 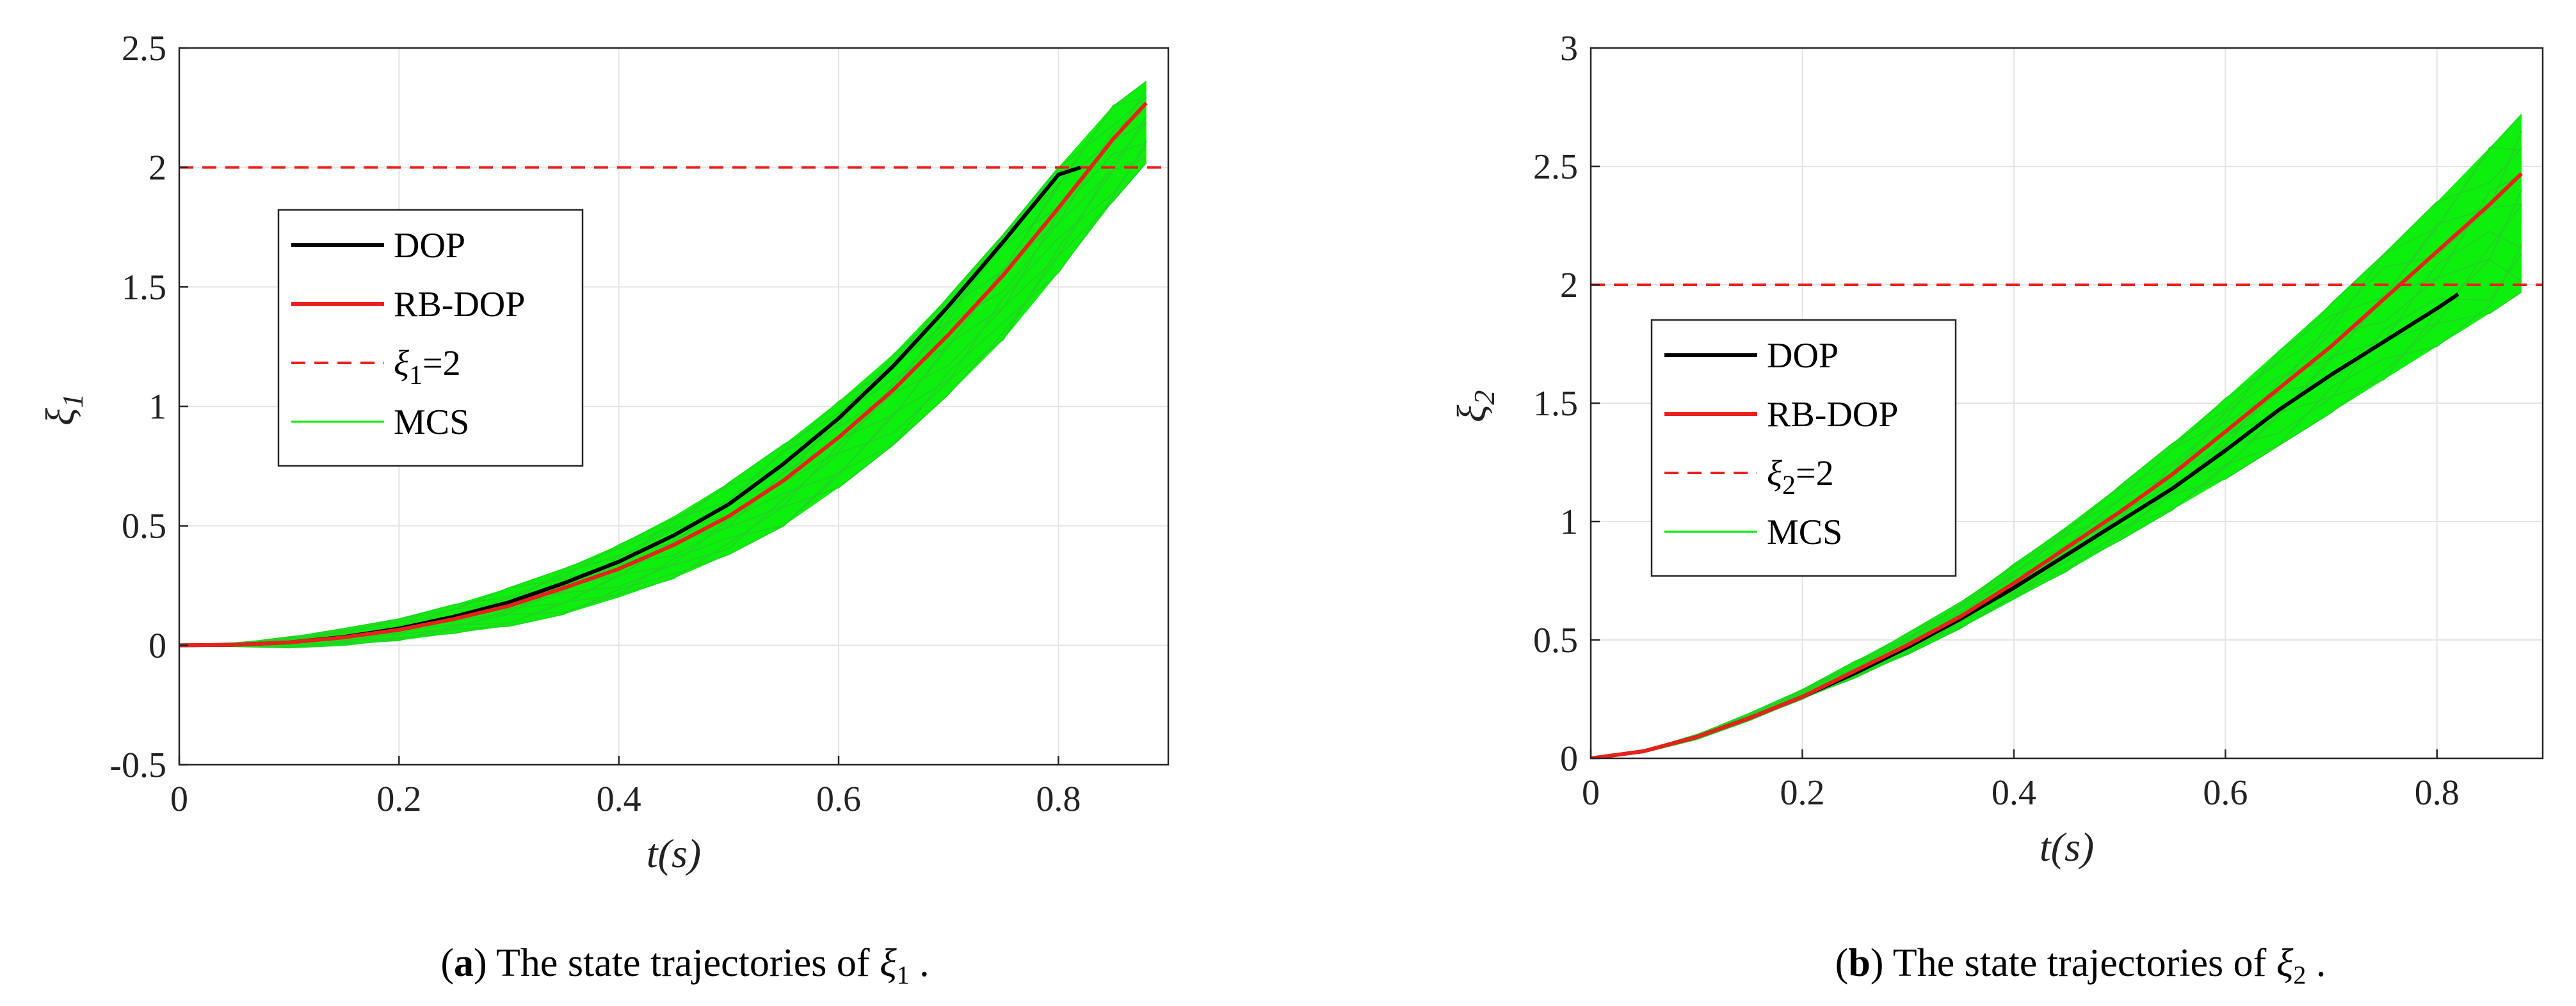 What do you see at coordinates (2080, 965) in the screenshot?
I see `figure-caption: (b) The state trajectories of ξ2 .` at bounding box center [2080, 965].